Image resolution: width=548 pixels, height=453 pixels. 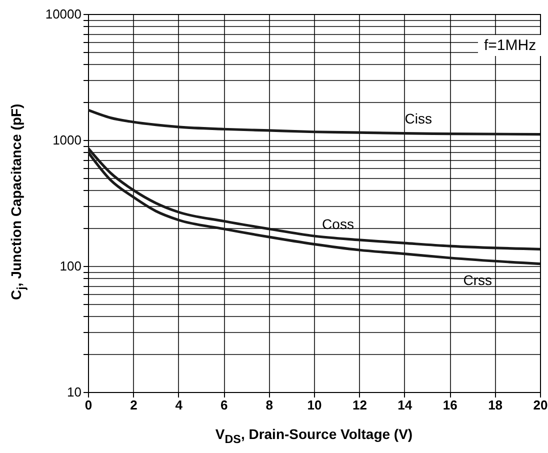 I want to click on x-tick-label: 10, so click(x=314, y=405).